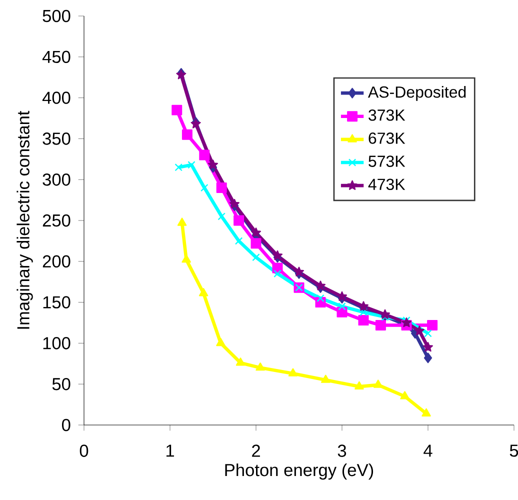 This screenshot has height=500, width=518. I want to click on y-axis-title: Imaginary dielectric constant, so click(24, 219).